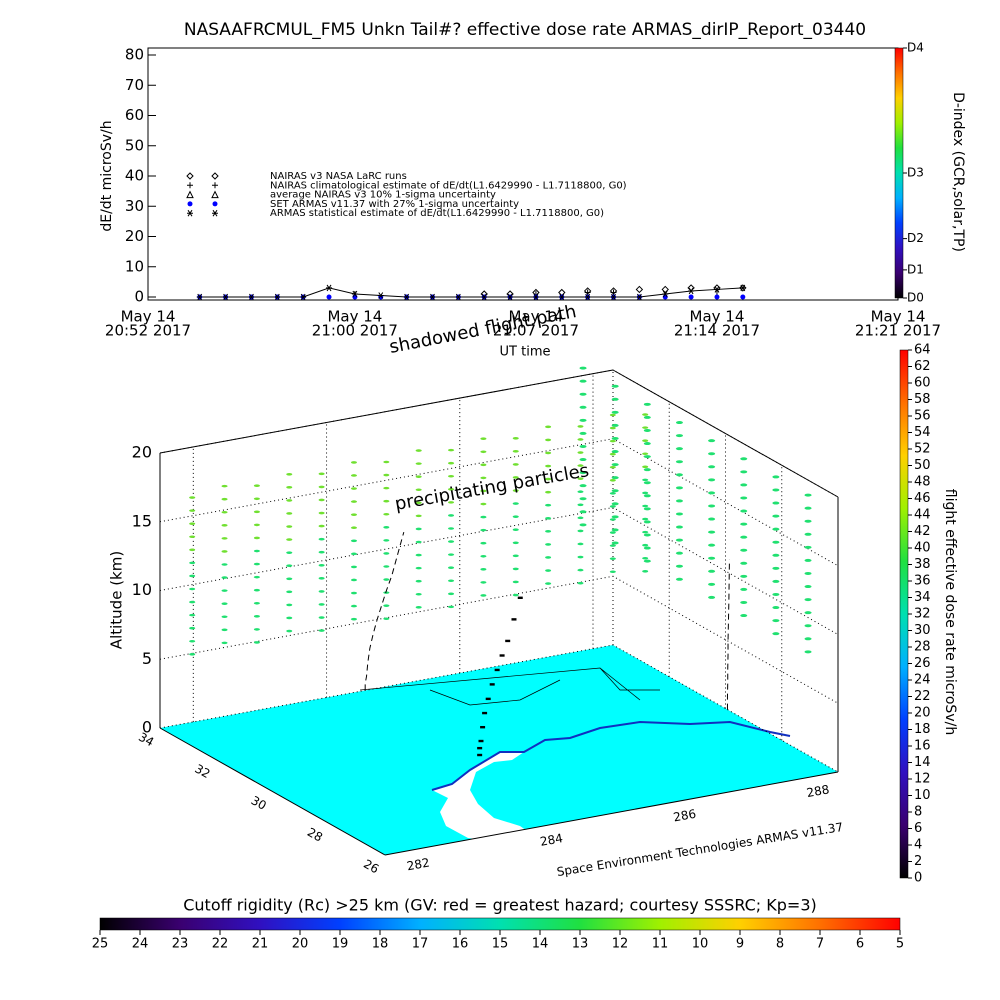  Describe the element at coordinates (611, 755) in the screenshot. I see `coastline` at that location.